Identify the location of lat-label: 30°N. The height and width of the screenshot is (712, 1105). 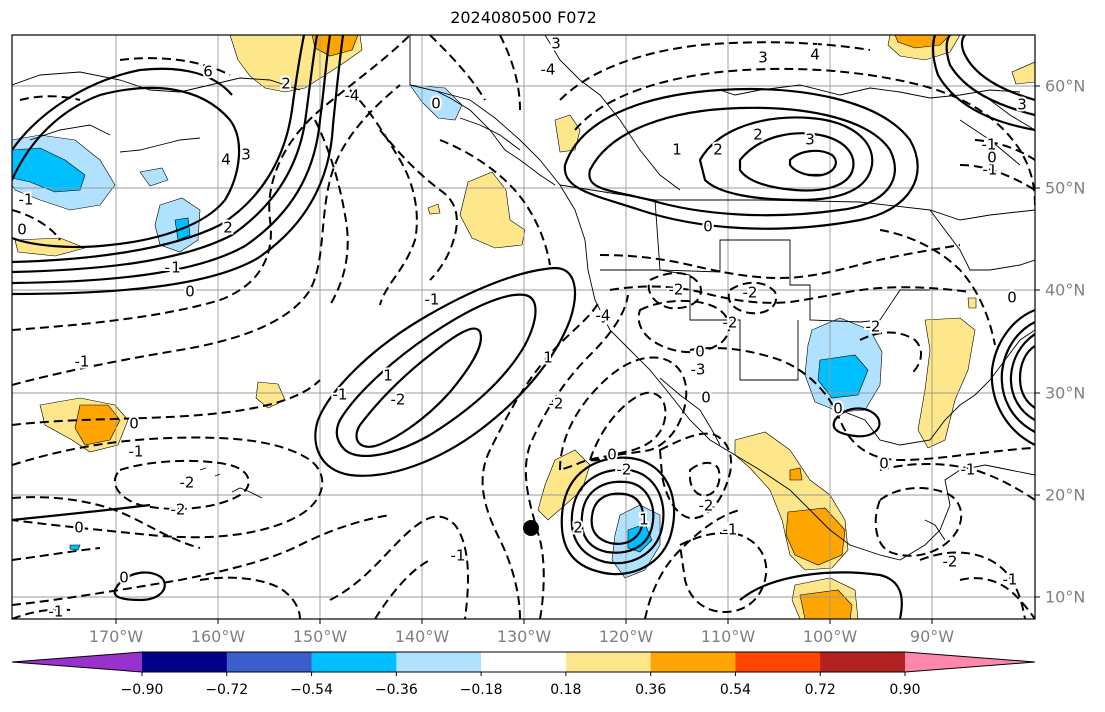
(1065, 393).